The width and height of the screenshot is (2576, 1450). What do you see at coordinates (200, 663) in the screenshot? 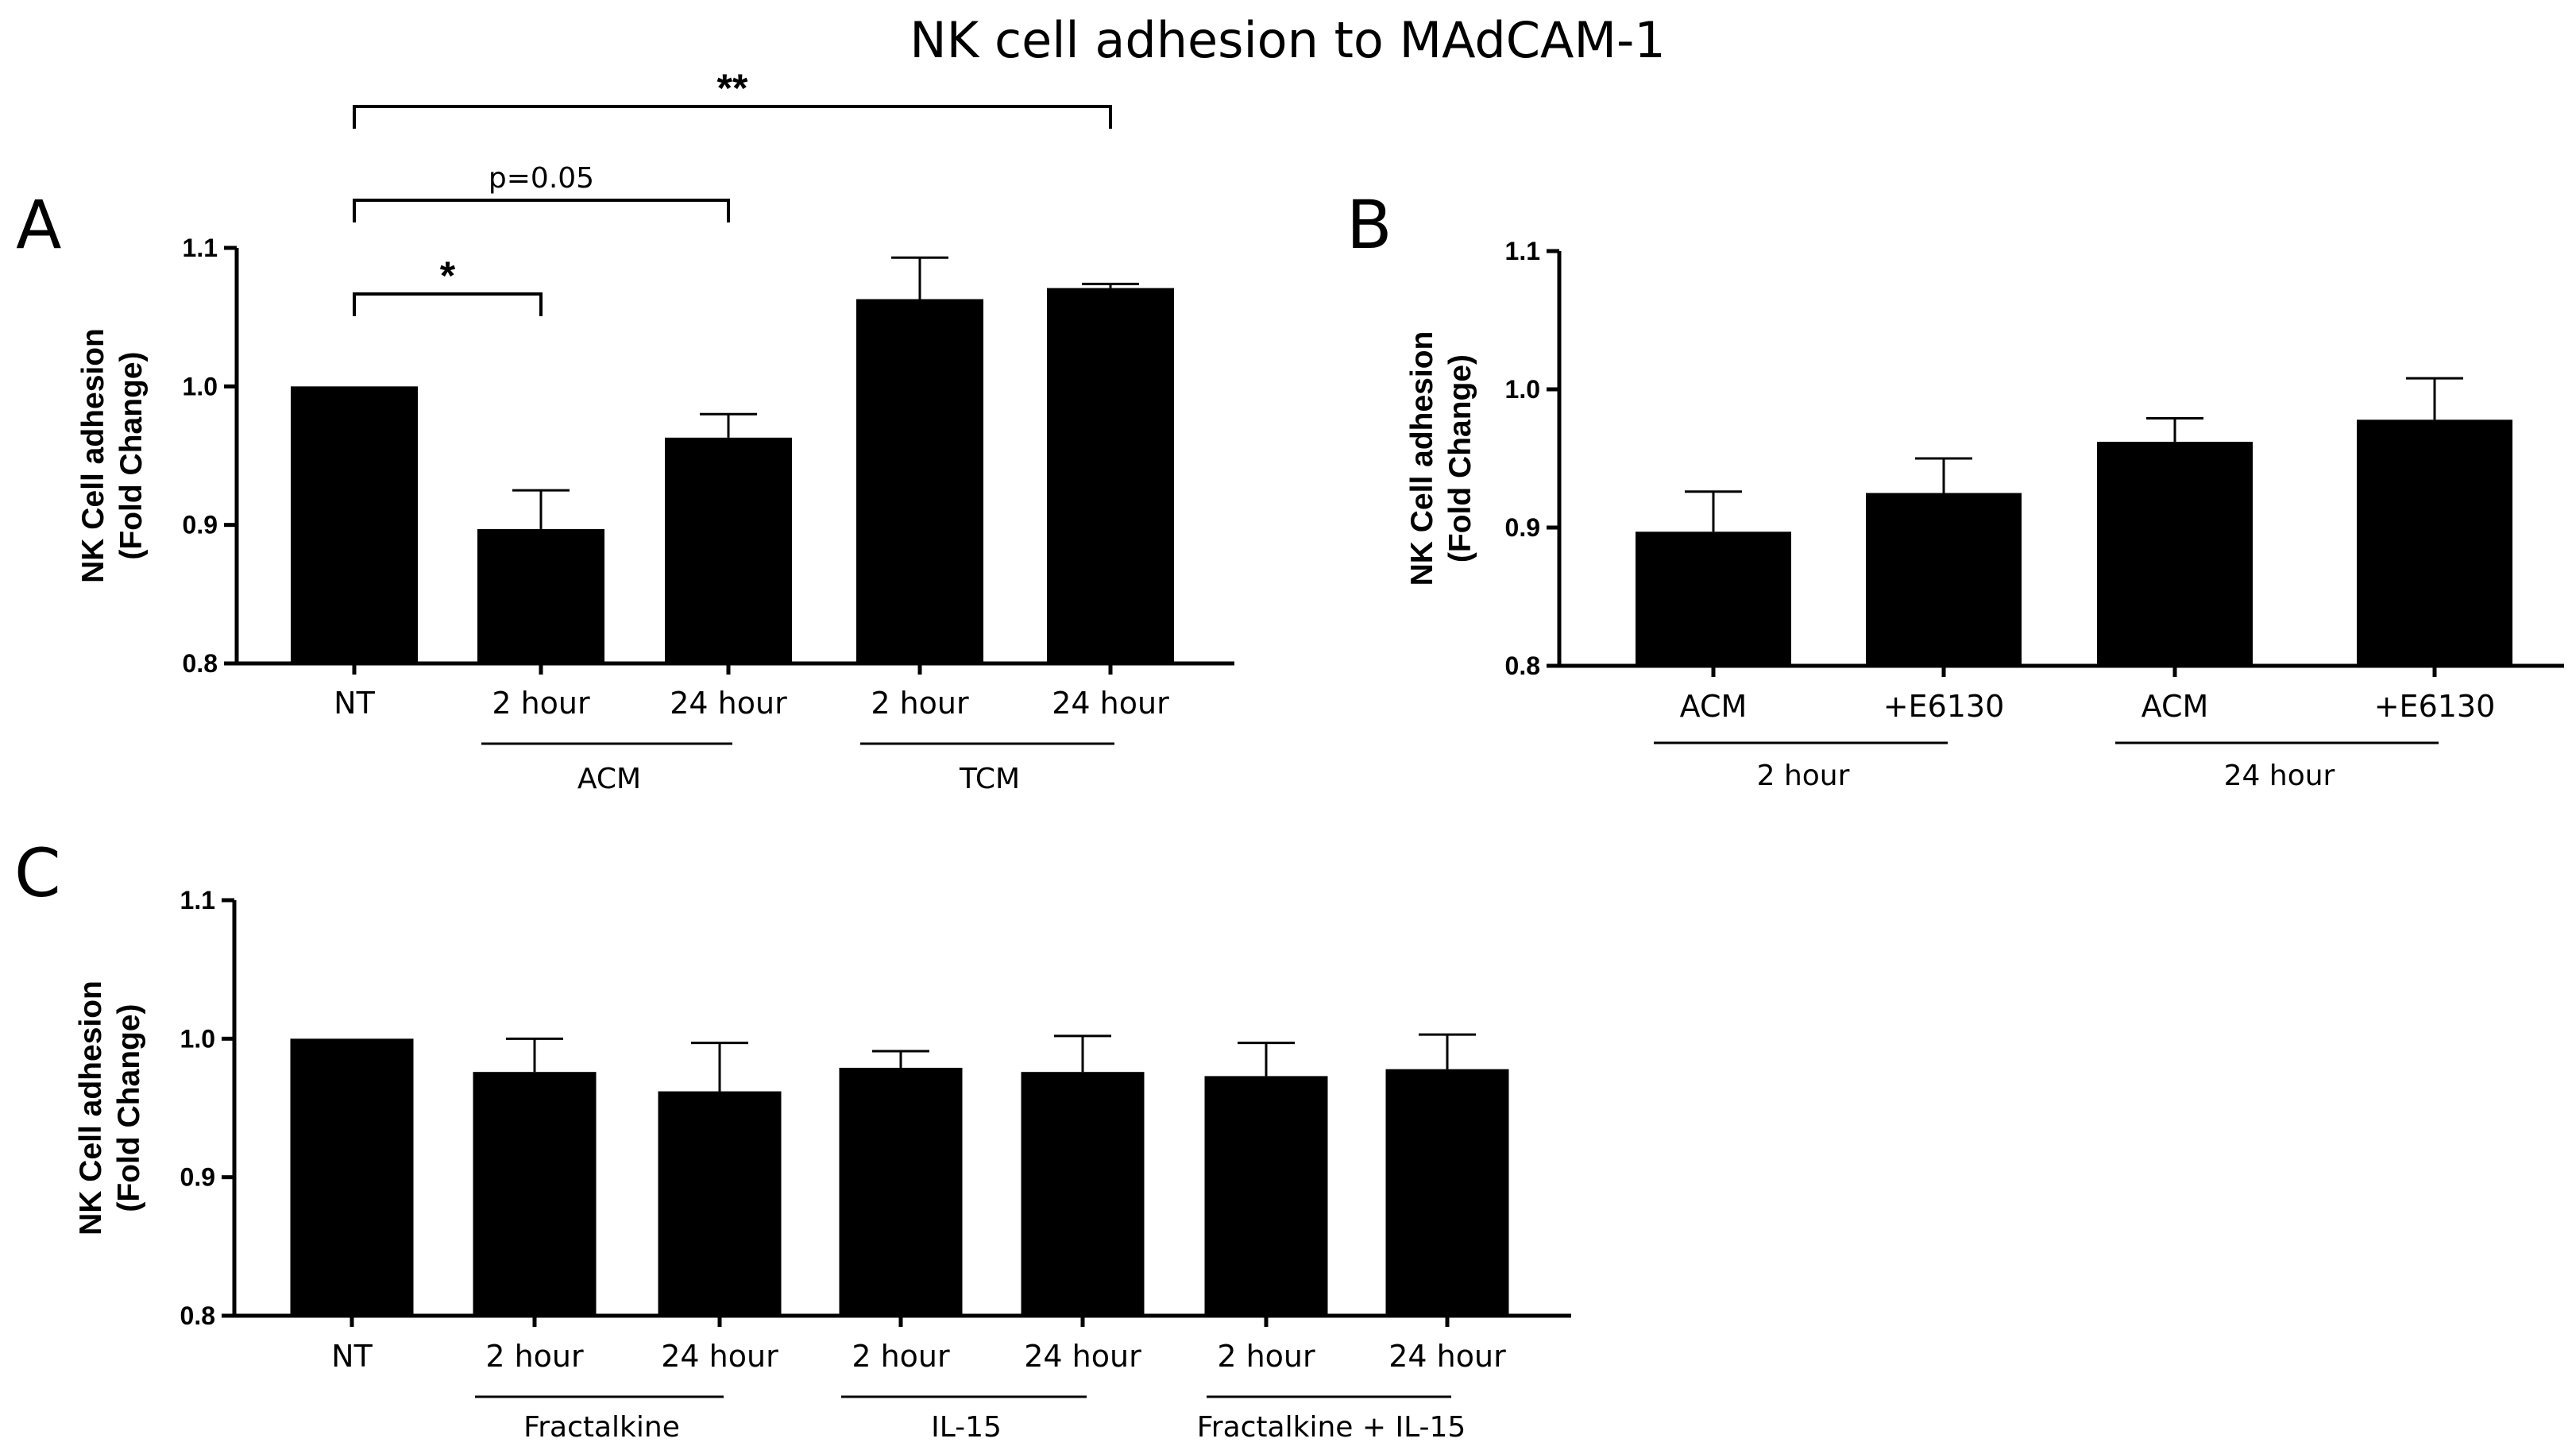
I see `panel-a-y-tick-label: 0.8` at bounding box center [200, 663].